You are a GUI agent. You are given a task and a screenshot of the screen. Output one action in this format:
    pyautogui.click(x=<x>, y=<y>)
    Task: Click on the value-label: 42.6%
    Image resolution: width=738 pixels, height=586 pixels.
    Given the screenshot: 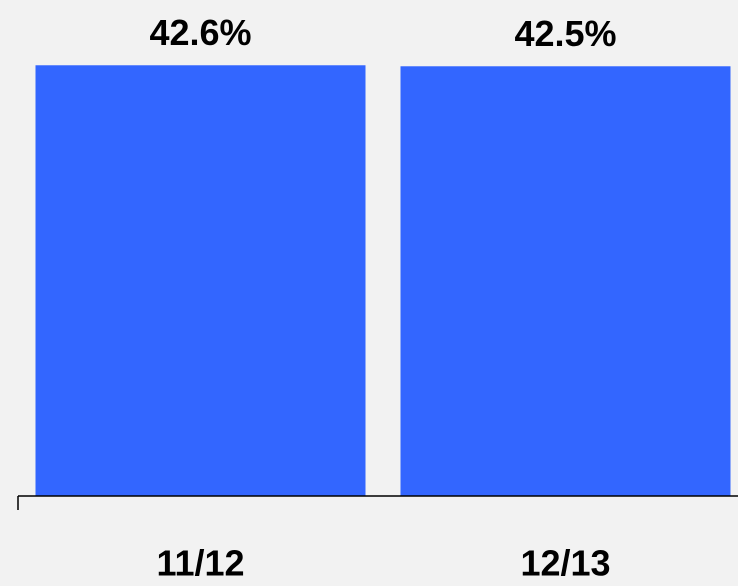 What is the action you would take?
    pyautogui.click(x=200, y=32)
    